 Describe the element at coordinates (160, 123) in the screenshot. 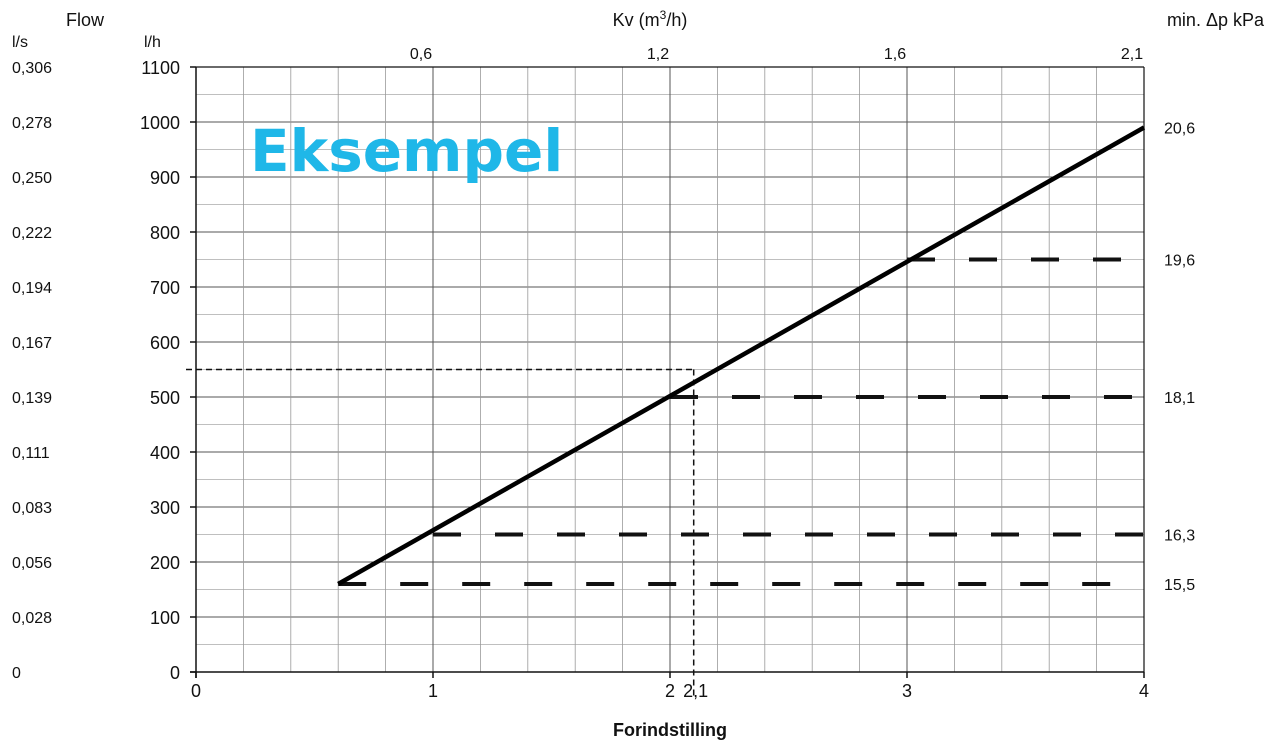

I see `y-tick-label: 1000` at that location.